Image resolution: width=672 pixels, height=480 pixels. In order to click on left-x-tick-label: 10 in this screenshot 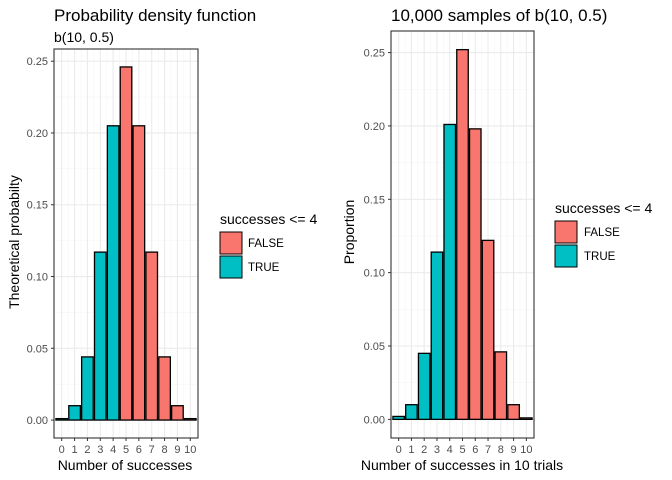, I will do `click(190, 450)`.